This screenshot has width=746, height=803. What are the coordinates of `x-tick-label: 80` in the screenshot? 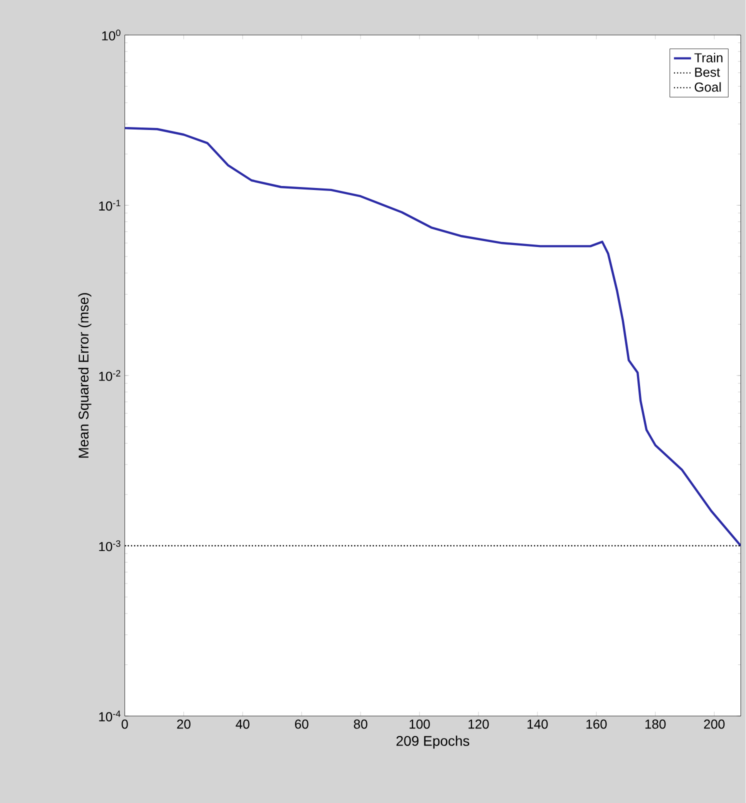 It's located at (361, 724).